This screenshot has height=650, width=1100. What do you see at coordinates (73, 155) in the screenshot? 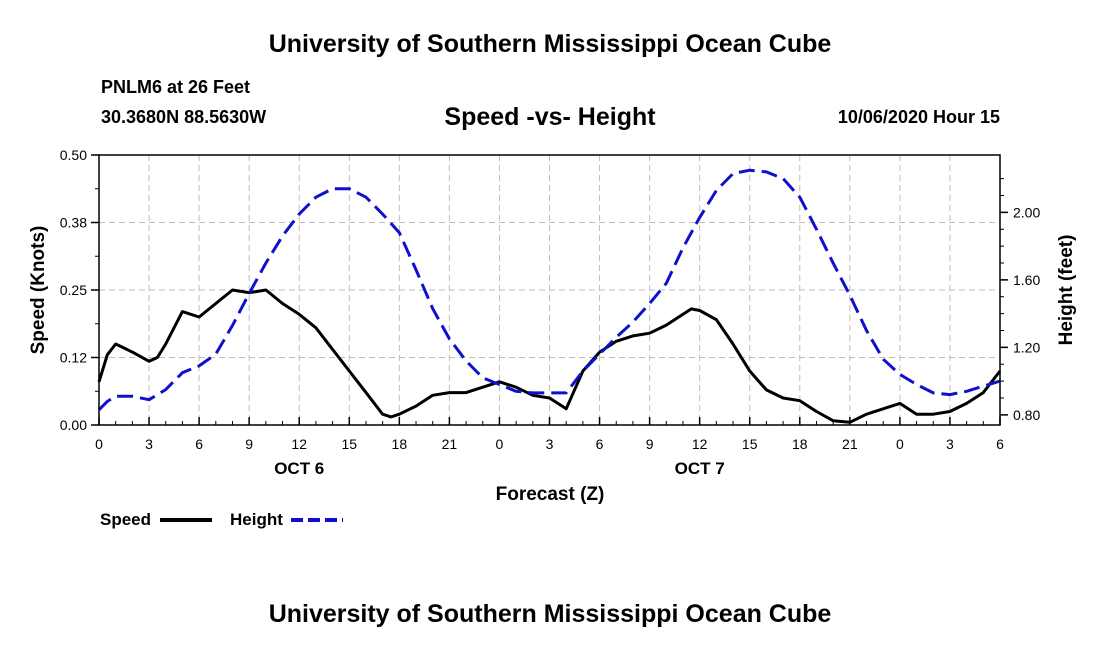
I see `y-left-tick-label: 0.50` at bounding box center [73, 155].